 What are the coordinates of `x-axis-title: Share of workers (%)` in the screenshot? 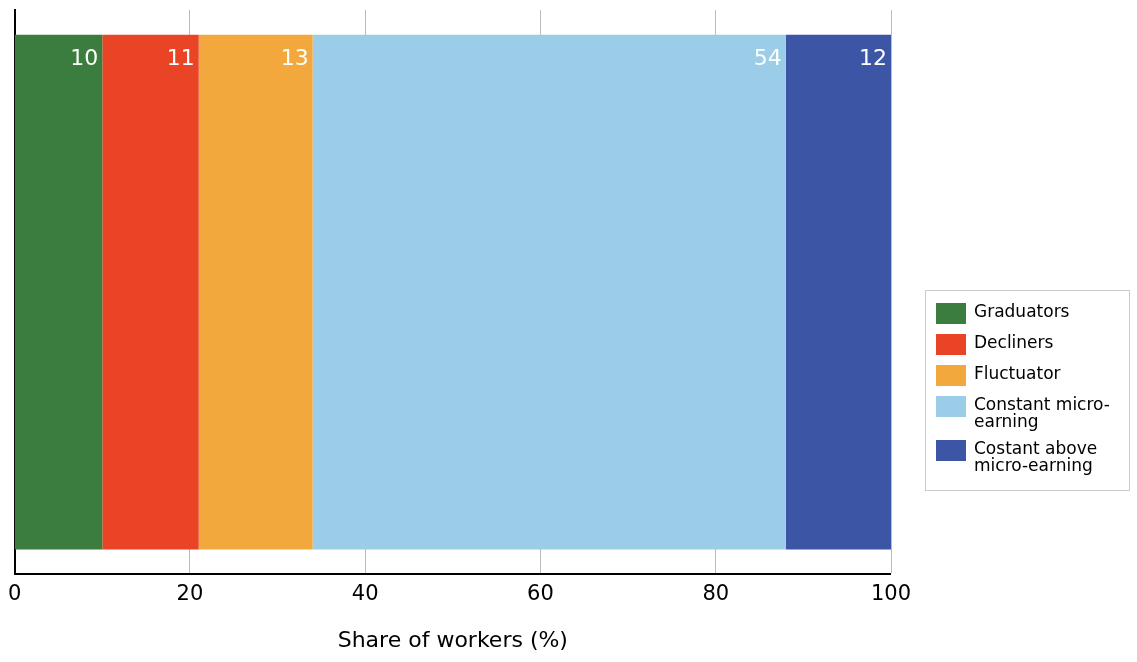 It's located at (452, 639).